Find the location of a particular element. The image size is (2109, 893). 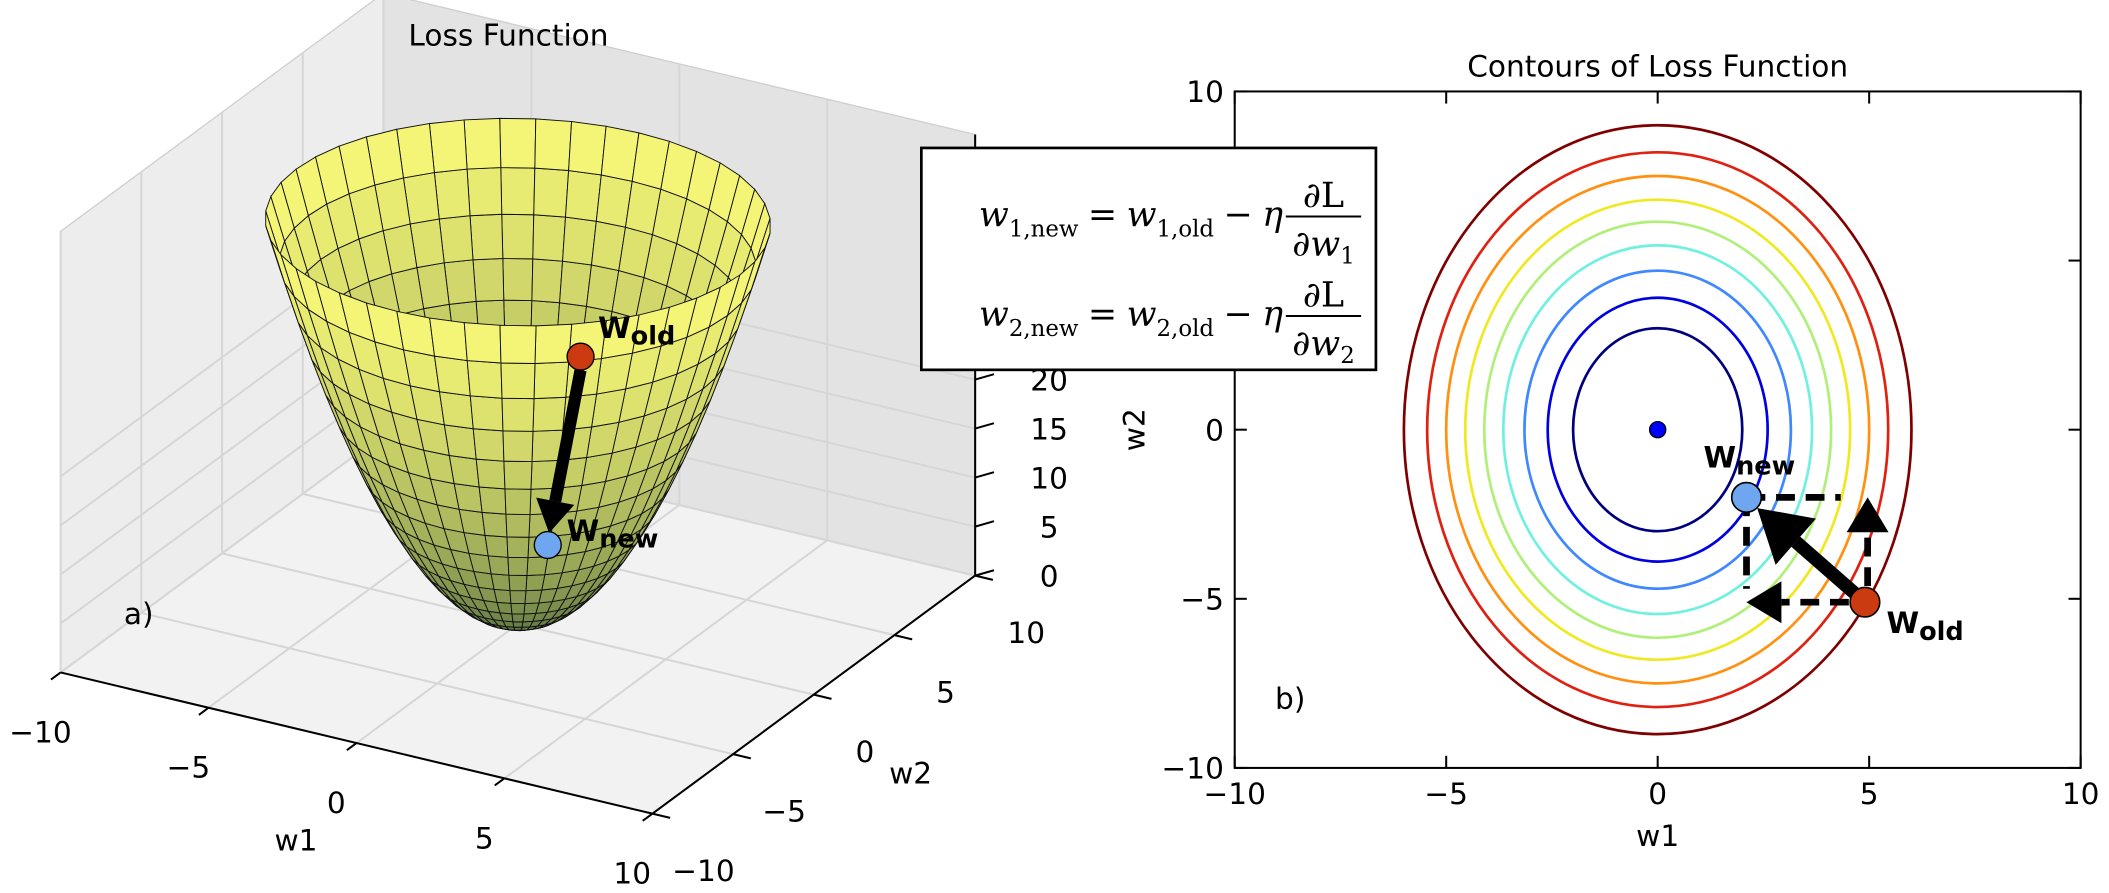

minimum-point is located at coordinates (1657, 429).